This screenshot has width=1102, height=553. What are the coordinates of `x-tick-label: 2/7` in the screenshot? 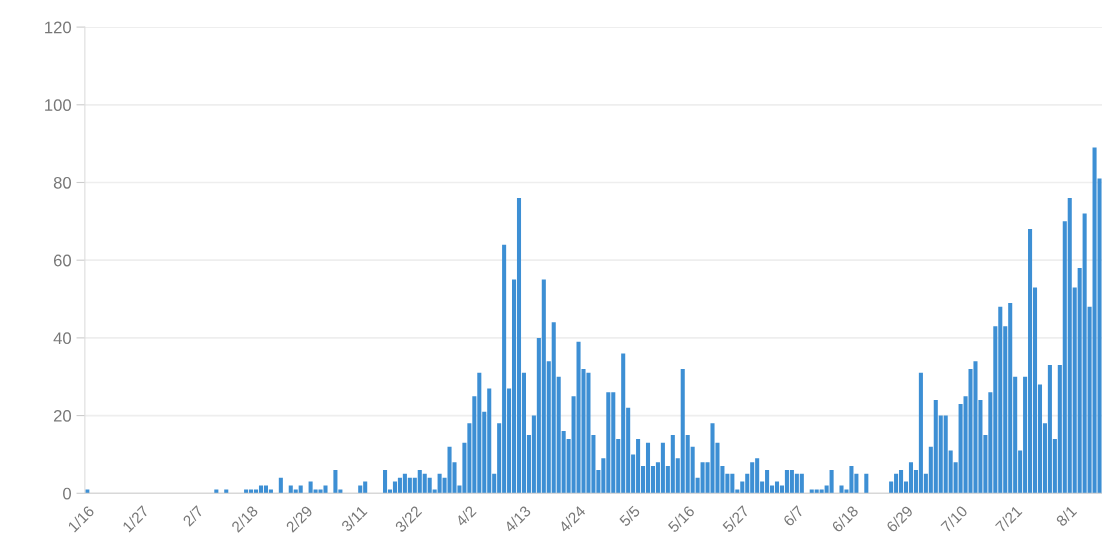 It's located at (193, 515).